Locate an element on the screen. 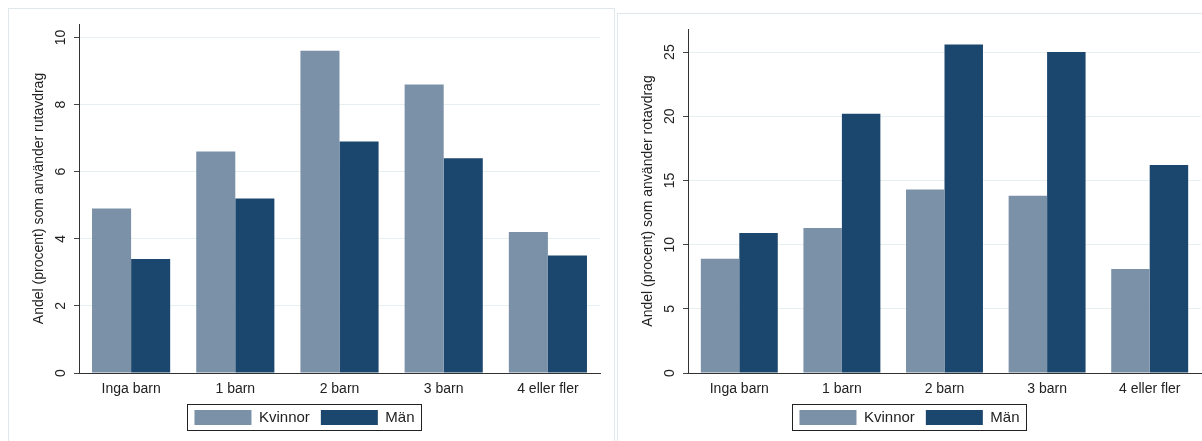 Image resolution: width=1202 pixels, height=441 pixels. y-tick-label: 6 is located at coordinates (59, 171).